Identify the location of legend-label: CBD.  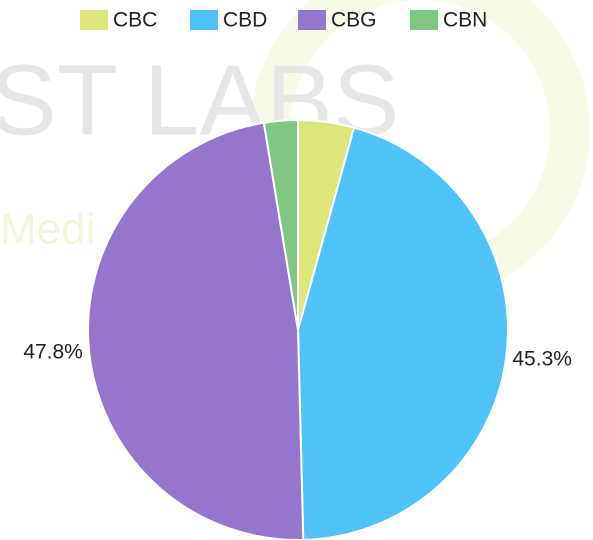
(245, 20).